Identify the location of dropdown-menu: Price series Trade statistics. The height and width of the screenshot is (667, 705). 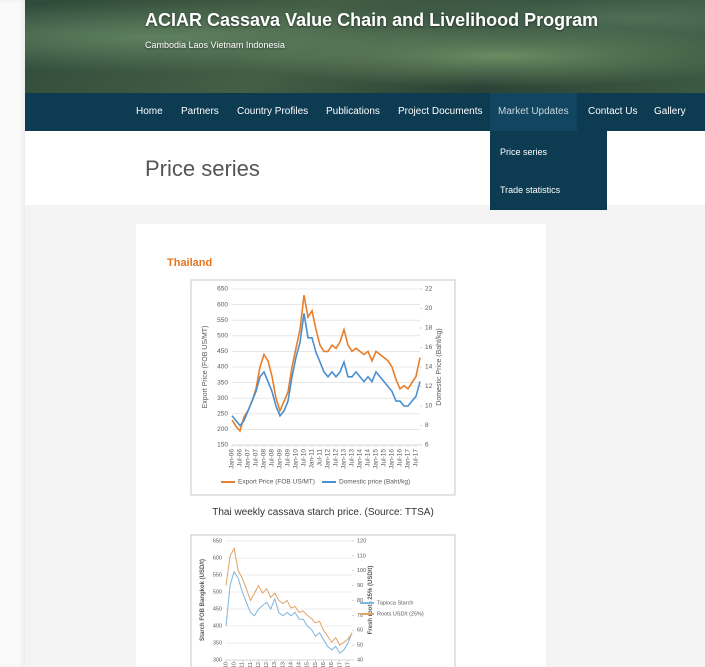
(548, 170).